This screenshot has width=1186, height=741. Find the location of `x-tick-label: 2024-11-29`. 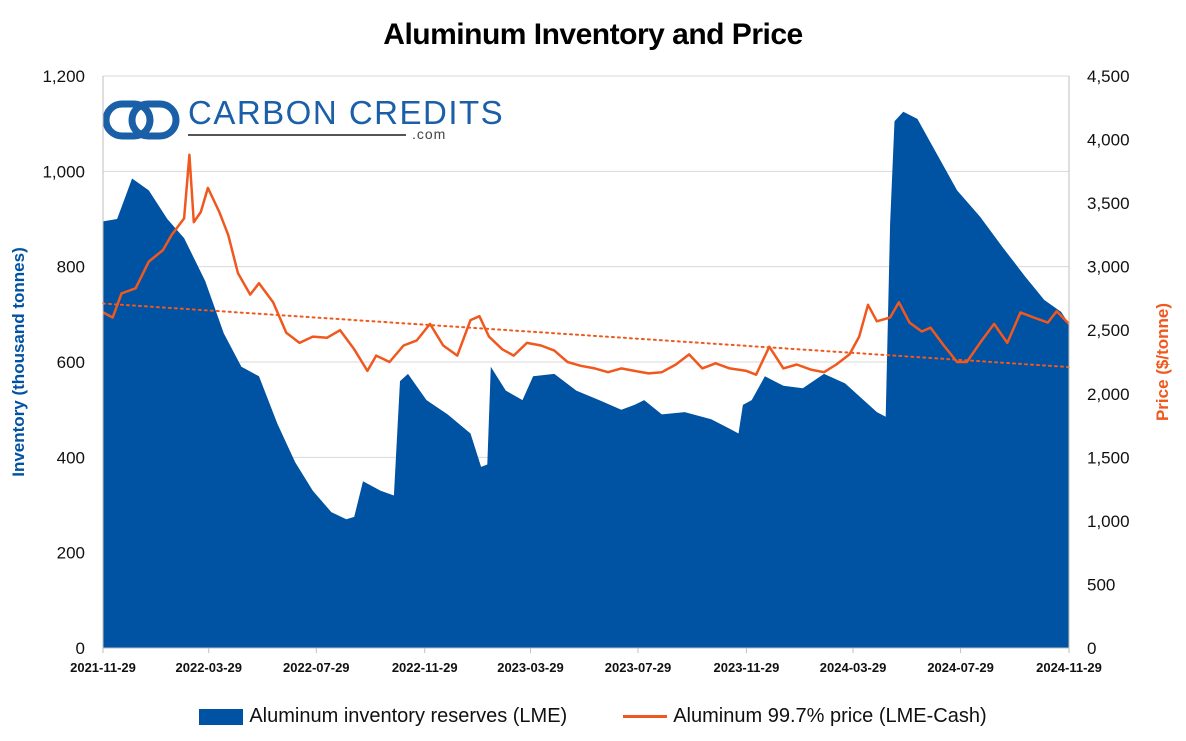

x-tick-label: 2024-11-29 is located at coordinates (1069, 667).